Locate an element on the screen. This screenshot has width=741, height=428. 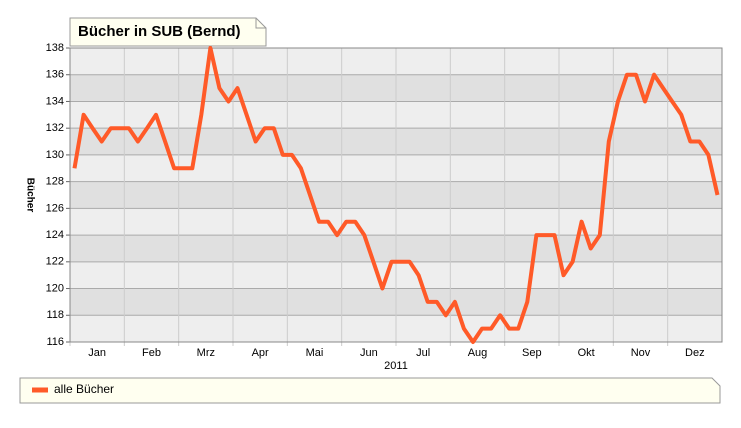
x-tick-label: Jul is located at coordinates (423, 353).